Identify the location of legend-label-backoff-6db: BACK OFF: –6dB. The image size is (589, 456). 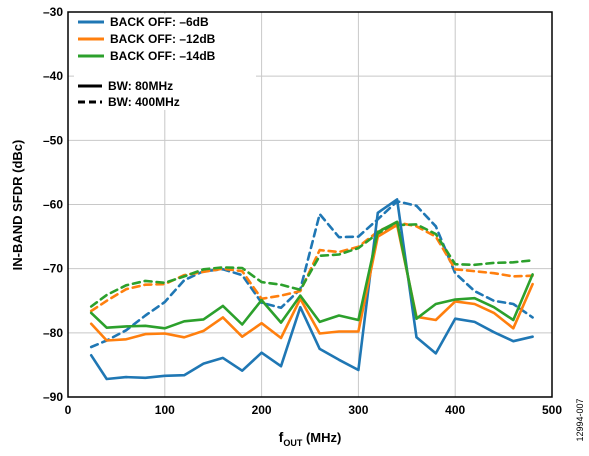
(159, 22).